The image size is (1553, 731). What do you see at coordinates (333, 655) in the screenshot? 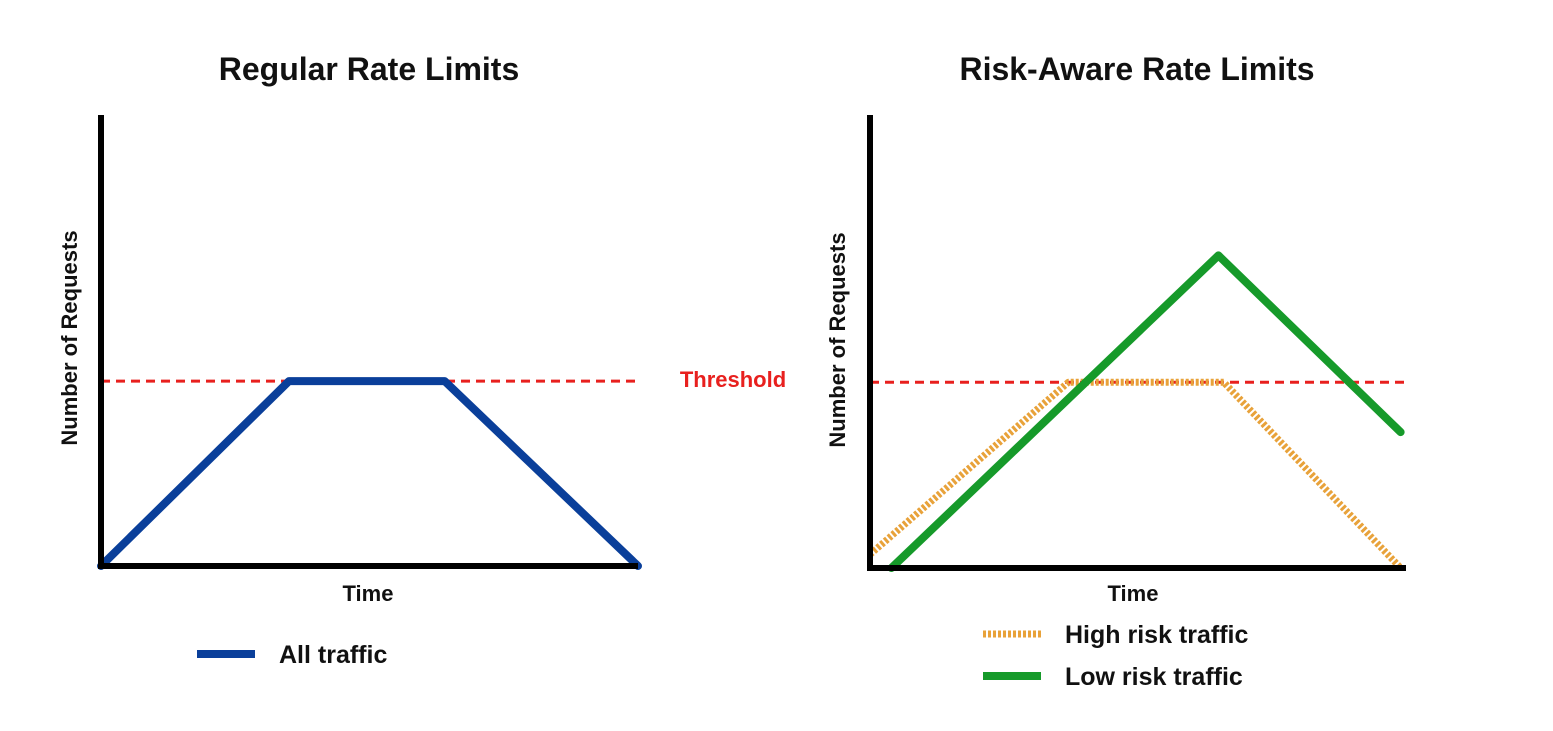
I see `legend-label-1: All traffic` at bounding box center [333, 655].